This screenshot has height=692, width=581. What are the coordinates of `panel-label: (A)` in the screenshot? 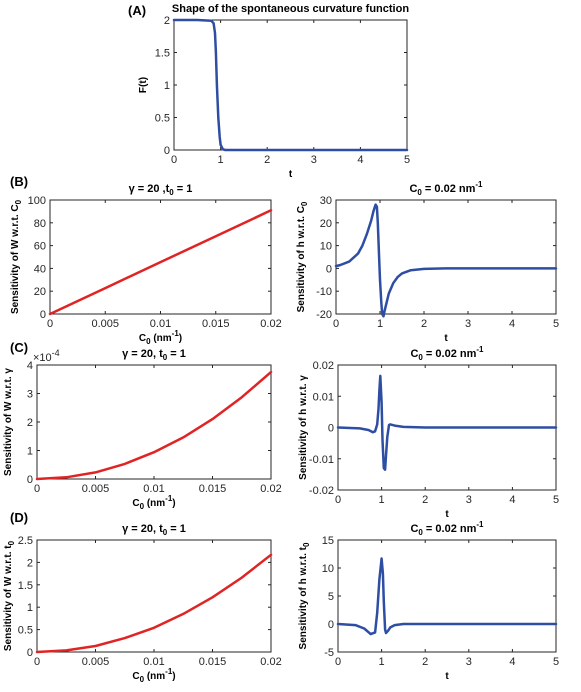 It's located at (137, 10).